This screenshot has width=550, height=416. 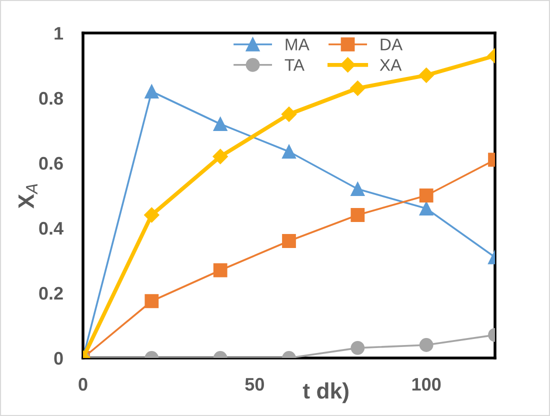 I want to click on y-tick-label: 0, so click(x=58, y=358).